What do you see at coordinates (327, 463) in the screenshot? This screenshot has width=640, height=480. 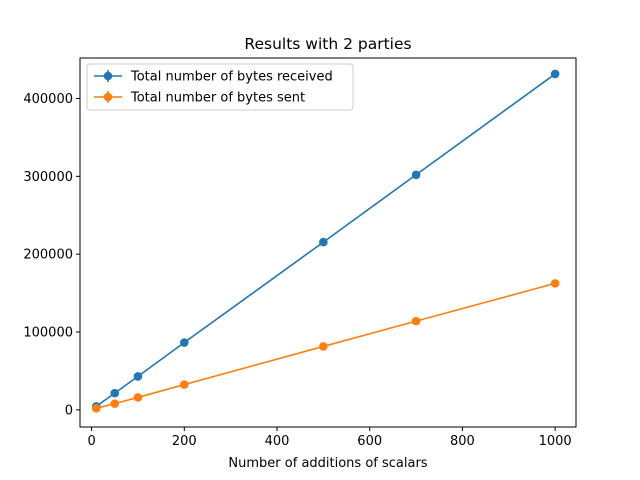 I see `x-axis-label: Number of additions of scalars` at bounding box center [327, 463].